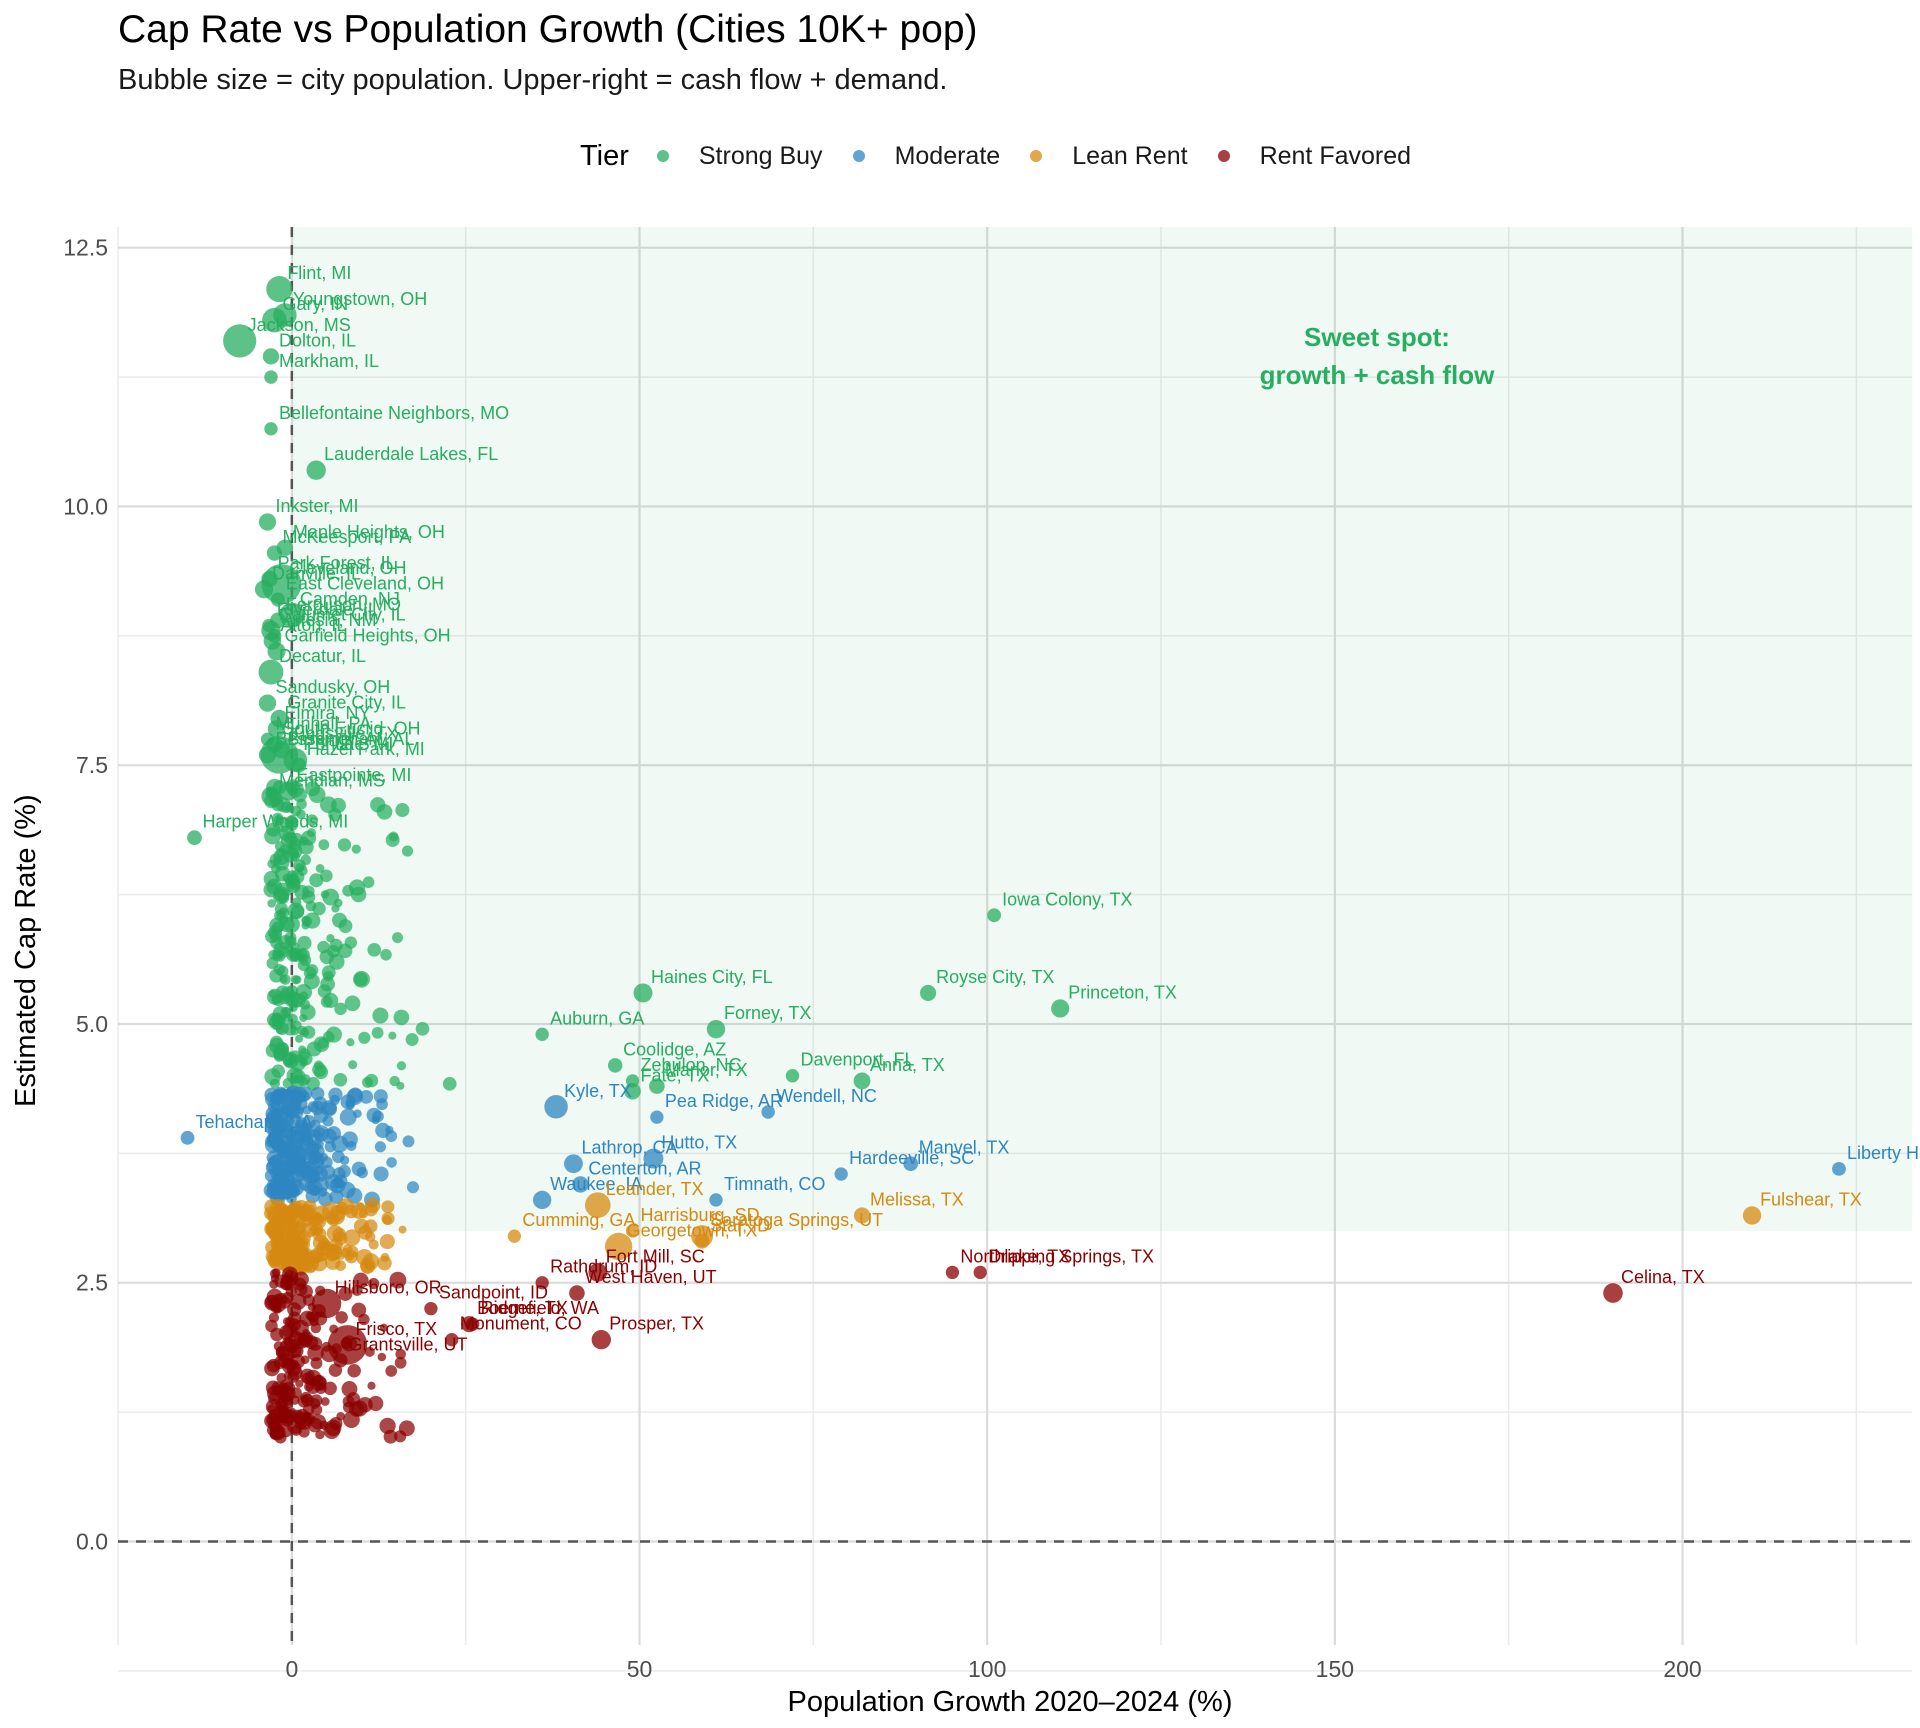 Image resolution: width=1920 pixels, height=1728 pixels. I want to click on y-tick-label: 5.0, so click(92, 1024).